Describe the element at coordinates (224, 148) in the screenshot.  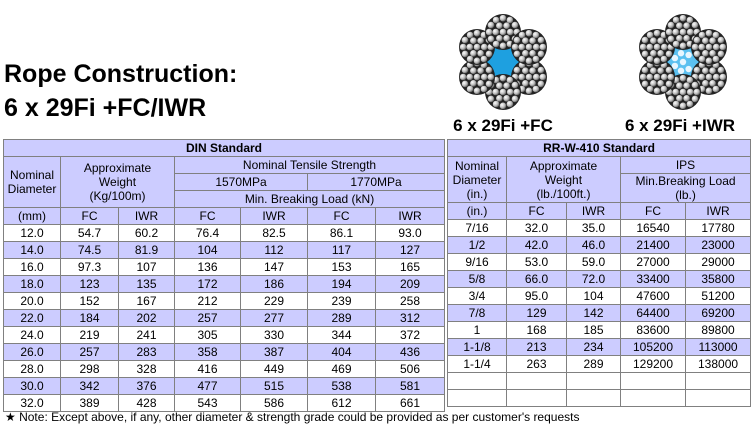
I see `header: DIN Standard` at that location.